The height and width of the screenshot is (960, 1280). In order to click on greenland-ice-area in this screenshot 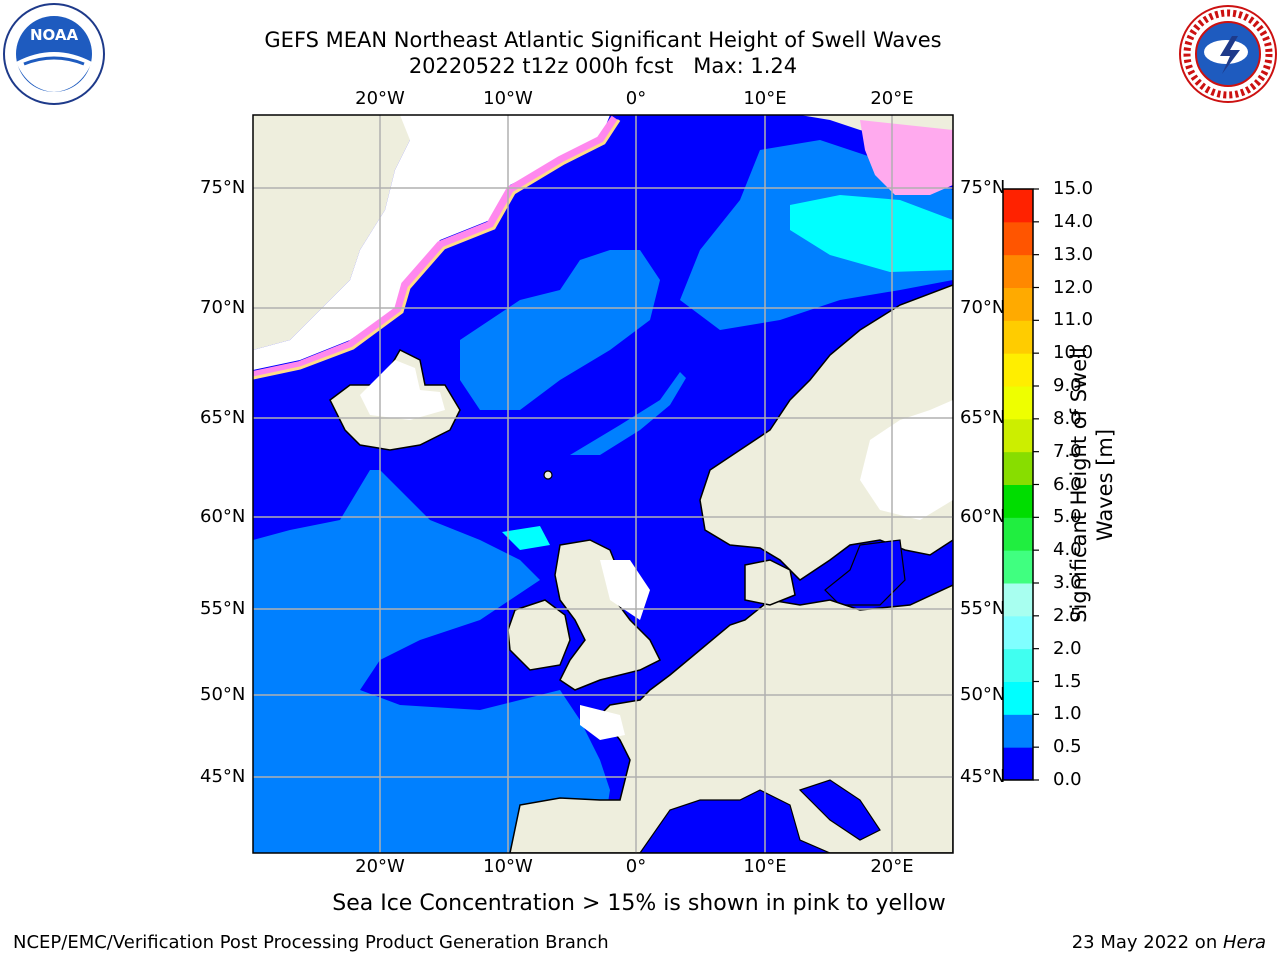, I will do `click(431, 242)`.